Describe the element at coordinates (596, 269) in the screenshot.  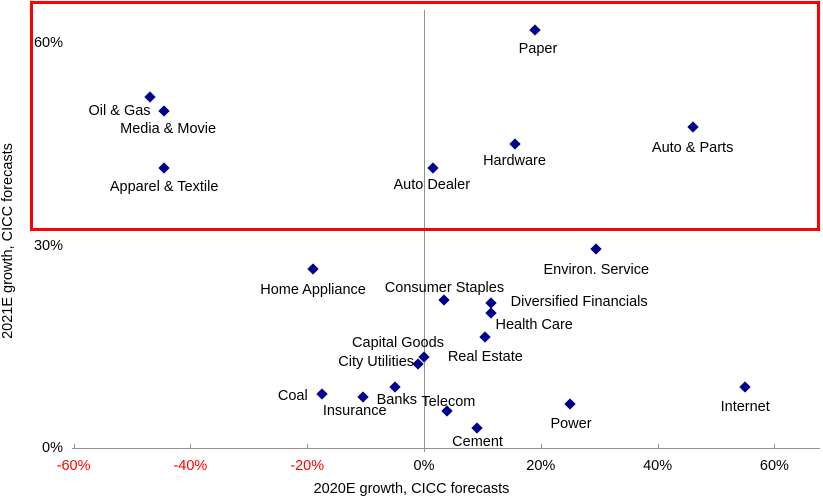
I see `data-point-label-environ-service: Environ. Service` at that location.